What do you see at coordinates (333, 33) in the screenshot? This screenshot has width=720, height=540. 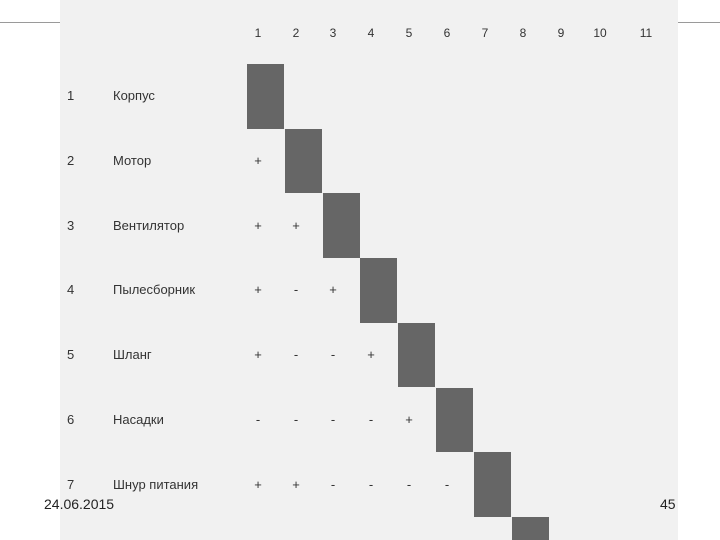 I see `column-header: 3` at bounding box center [333, 33].